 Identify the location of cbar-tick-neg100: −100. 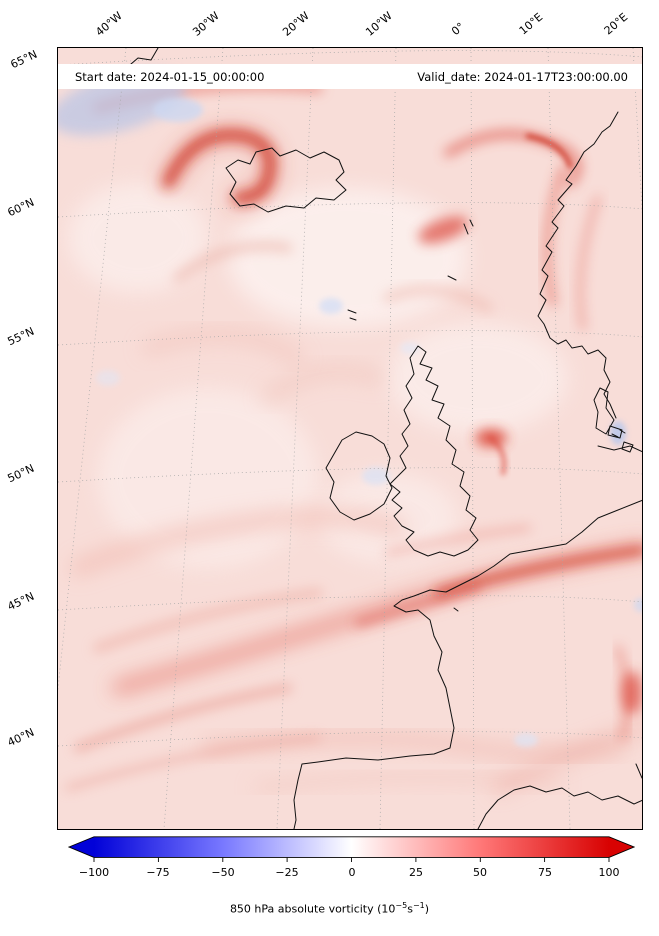
(94, 872).